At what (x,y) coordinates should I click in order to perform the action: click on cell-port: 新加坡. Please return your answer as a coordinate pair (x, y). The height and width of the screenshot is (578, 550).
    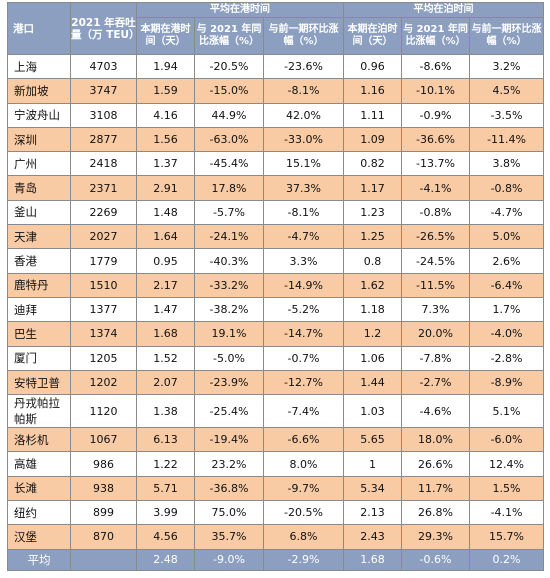
    Looking at the image, I should click on (39, 91).